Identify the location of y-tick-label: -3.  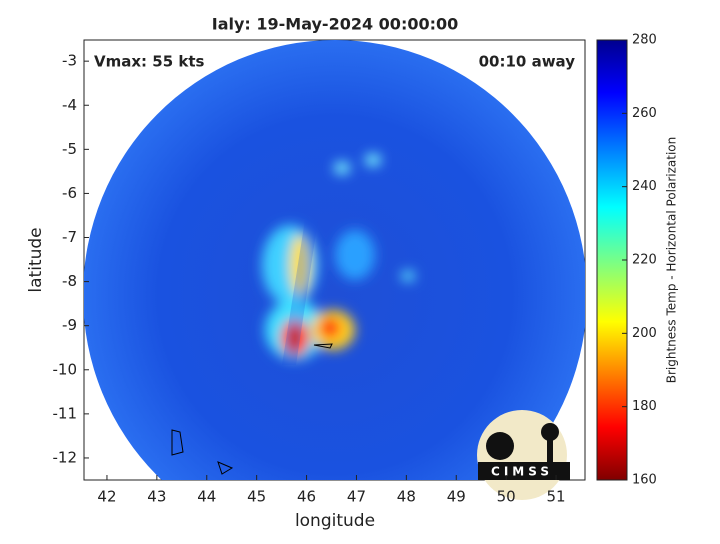
(69, 61).